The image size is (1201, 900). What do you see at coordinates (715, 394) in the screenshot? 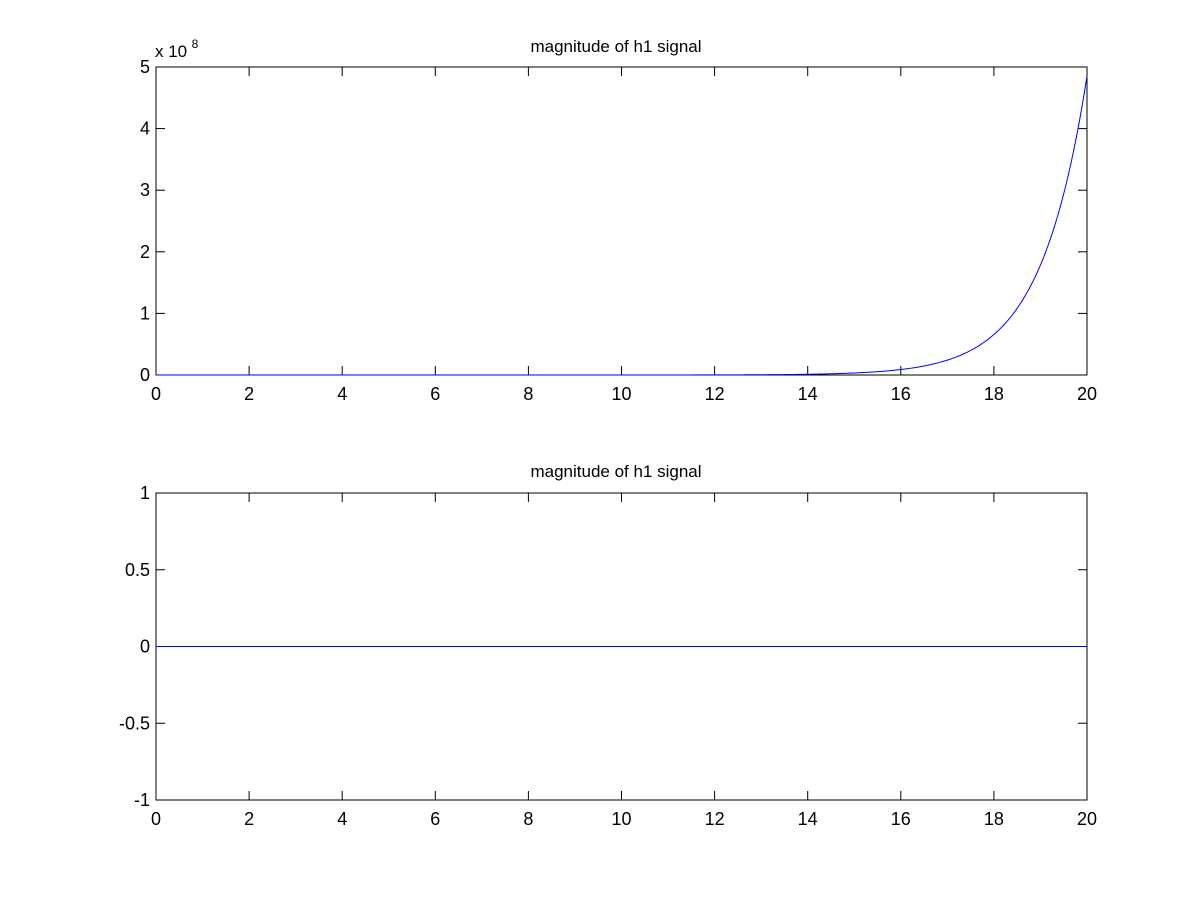
I see `top-x-tick-label: 12` at bounding box center [715, 394].